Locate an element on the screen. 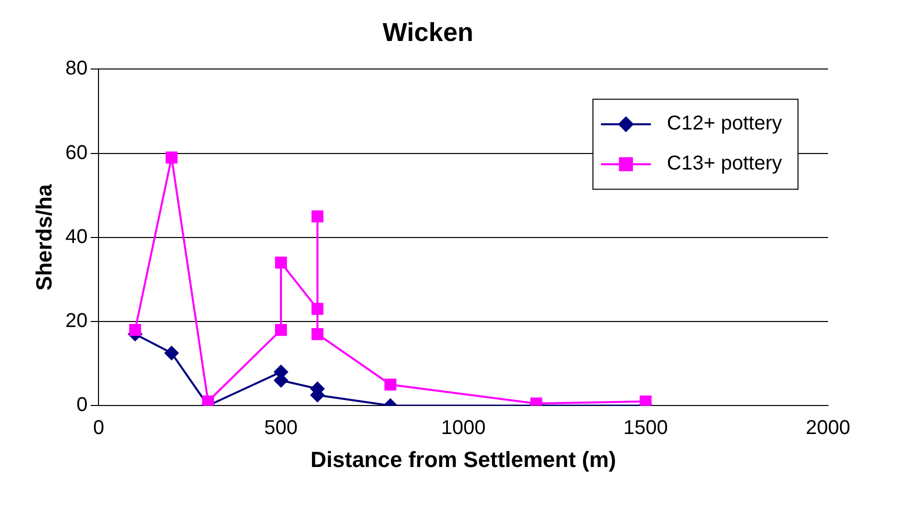  y-tick-label: 80 is located at coordinates (76, 69).